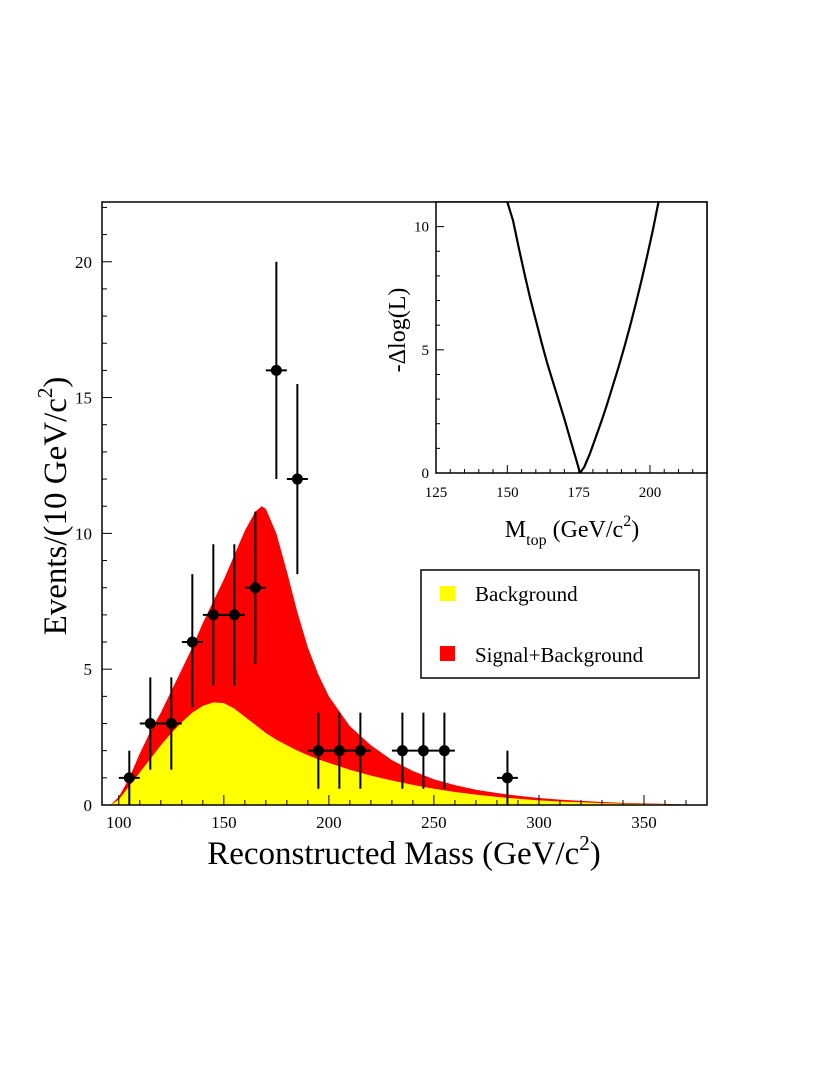  Describe the element at coordinates (447, 593) in the screenshot. I see `legend-swatch-background` at that location.